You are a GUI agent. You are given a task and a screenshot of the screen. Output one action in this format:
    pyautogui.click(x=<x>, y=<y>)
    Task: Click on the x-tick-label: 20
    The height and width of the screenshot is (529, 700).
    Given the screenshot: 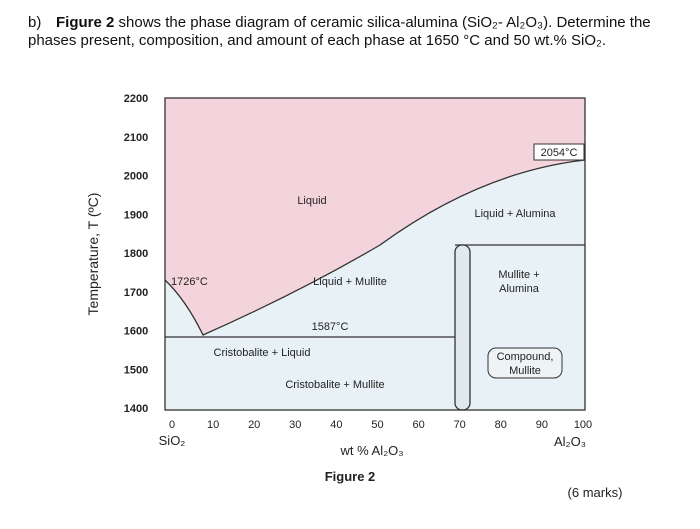 What is the action you would take?
    pyautogui.click(x=254, y=425)
    